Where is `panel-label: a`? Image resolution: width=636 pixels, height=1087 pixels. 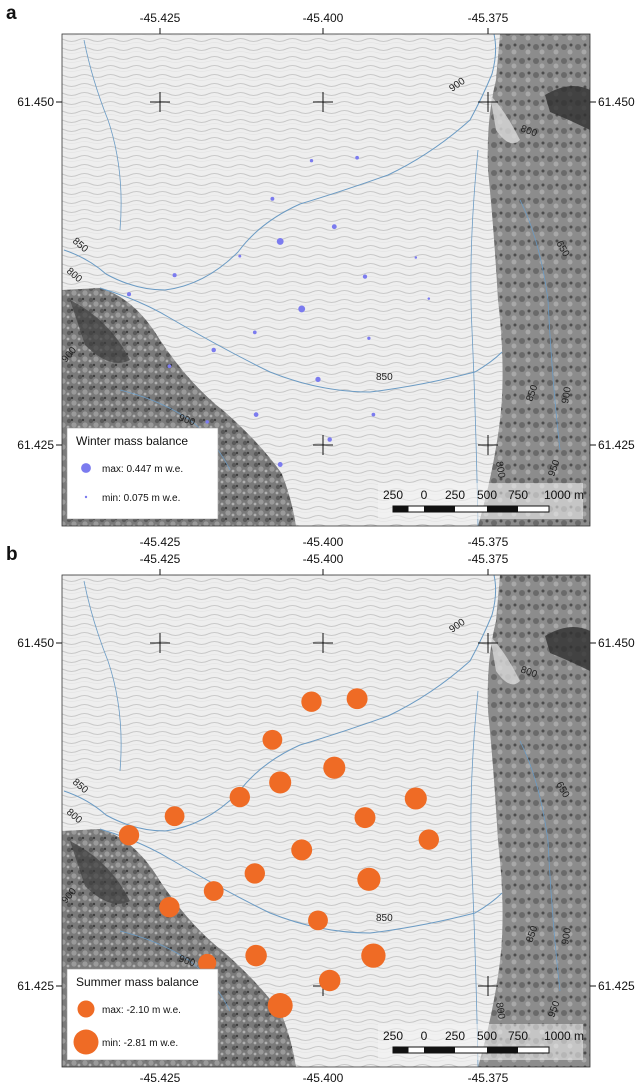
panel-label: a is located at coordinates (11, 13).